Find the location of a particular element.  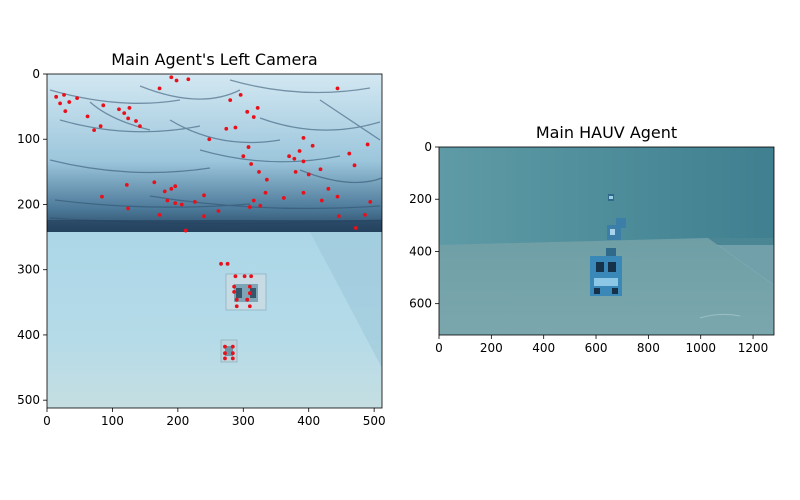

y-tick-label: 600 is located at coordinates (420, 304).